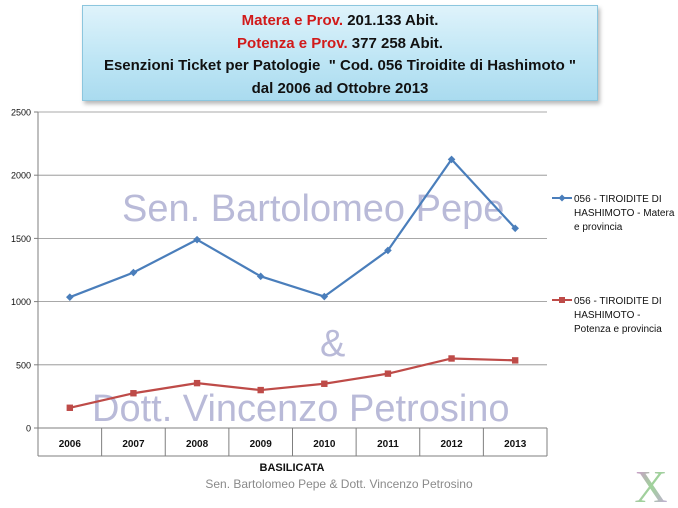 The height and width of the screenshot is (508, 678). I want to click on data-point-0-2013, so click(515, 228).